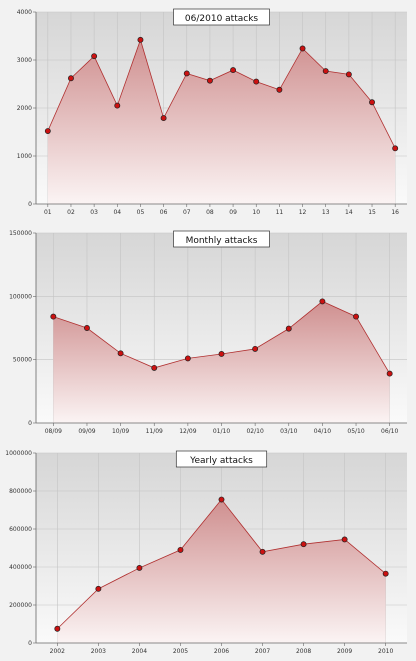 The width and height of the screenshot is (416, 661). Describe the element at coordinates (20, 529) in the screenshot. I see `y-tick-label: 600000` at that location.